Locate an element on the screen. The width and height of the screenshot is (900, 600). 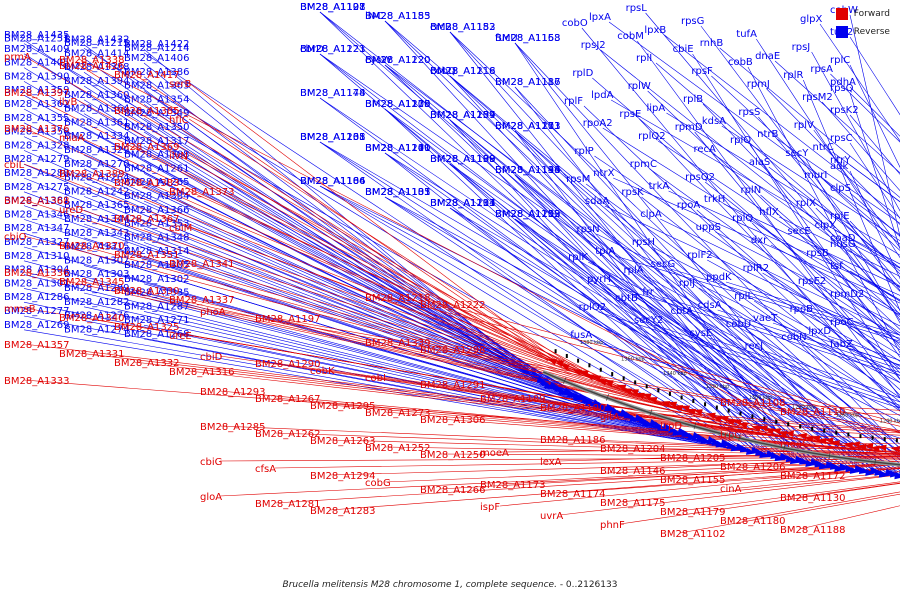
reverse-gene-label: rplC is located at coordinates (840, 60).